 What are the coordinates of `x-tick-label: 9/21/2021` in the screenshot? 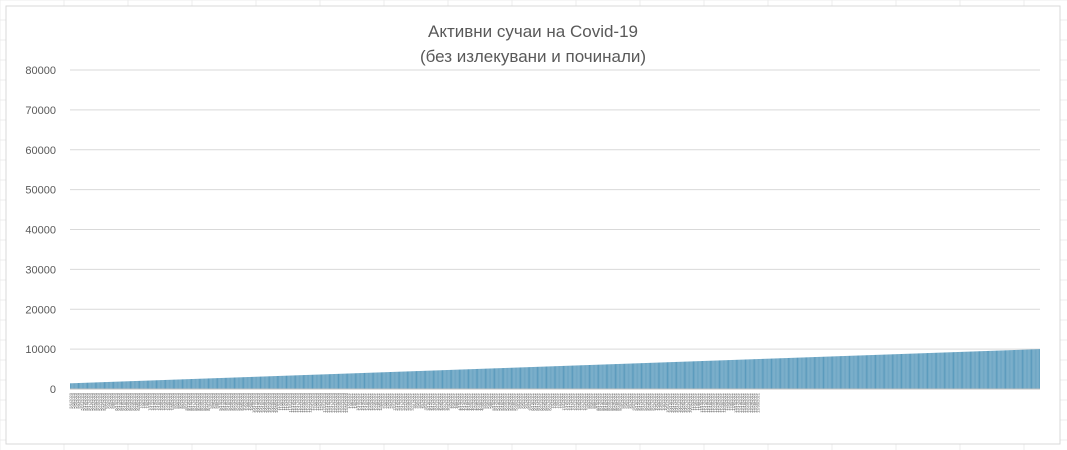 It's located at (644, 401).